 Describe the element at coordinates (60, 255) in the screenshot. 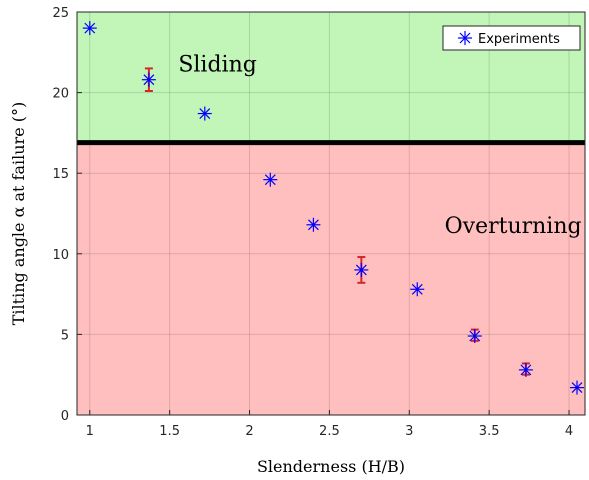

I see `y-tick-label: 10` at that location.